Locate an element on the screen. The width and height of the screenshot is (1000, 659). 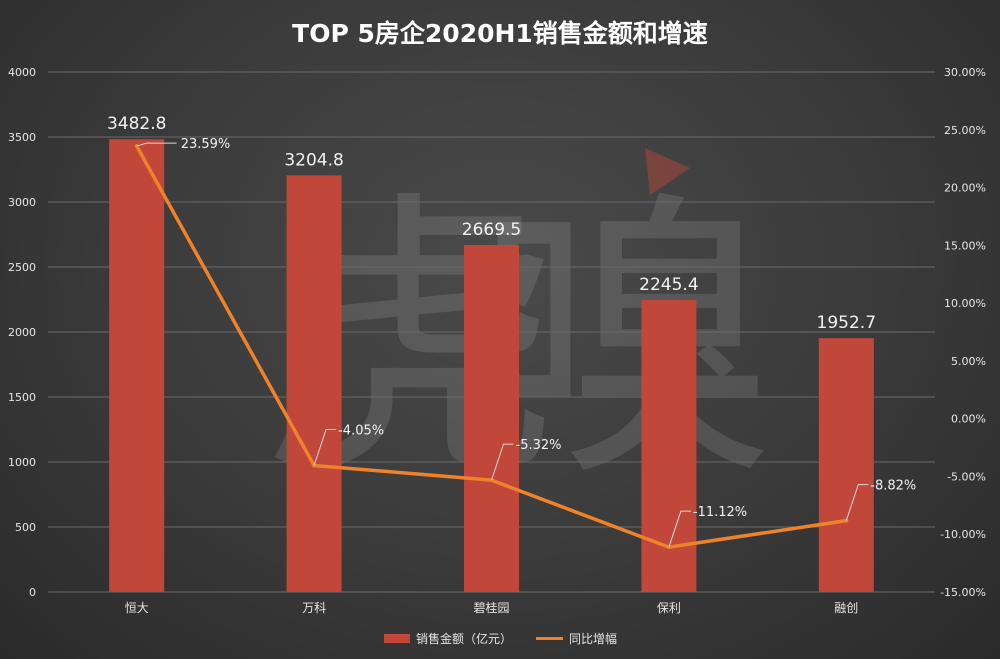
right-axis-tick-label: 10.00% is located at coordinates (965, 303).